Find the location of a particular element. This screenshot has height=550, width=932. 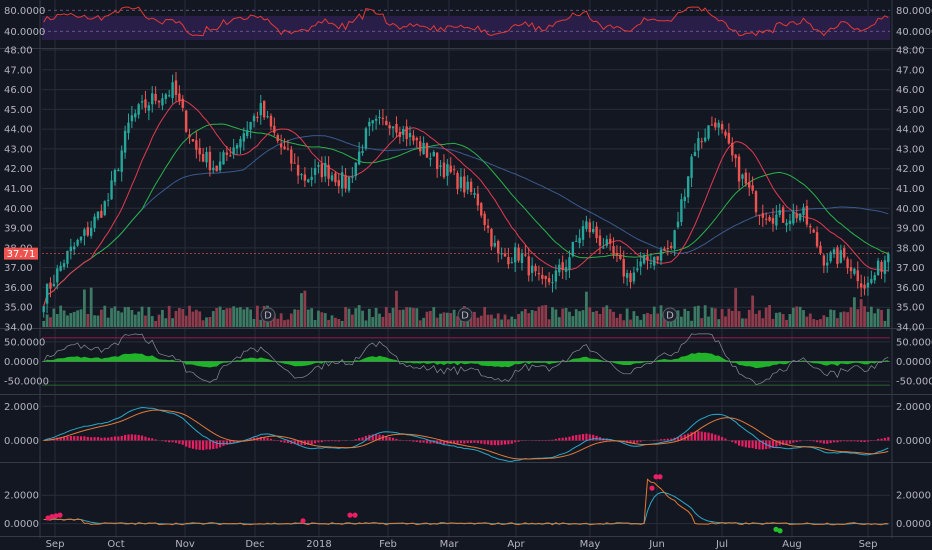

price-tick-left: 34.00 is located at coordinates (18, 328).